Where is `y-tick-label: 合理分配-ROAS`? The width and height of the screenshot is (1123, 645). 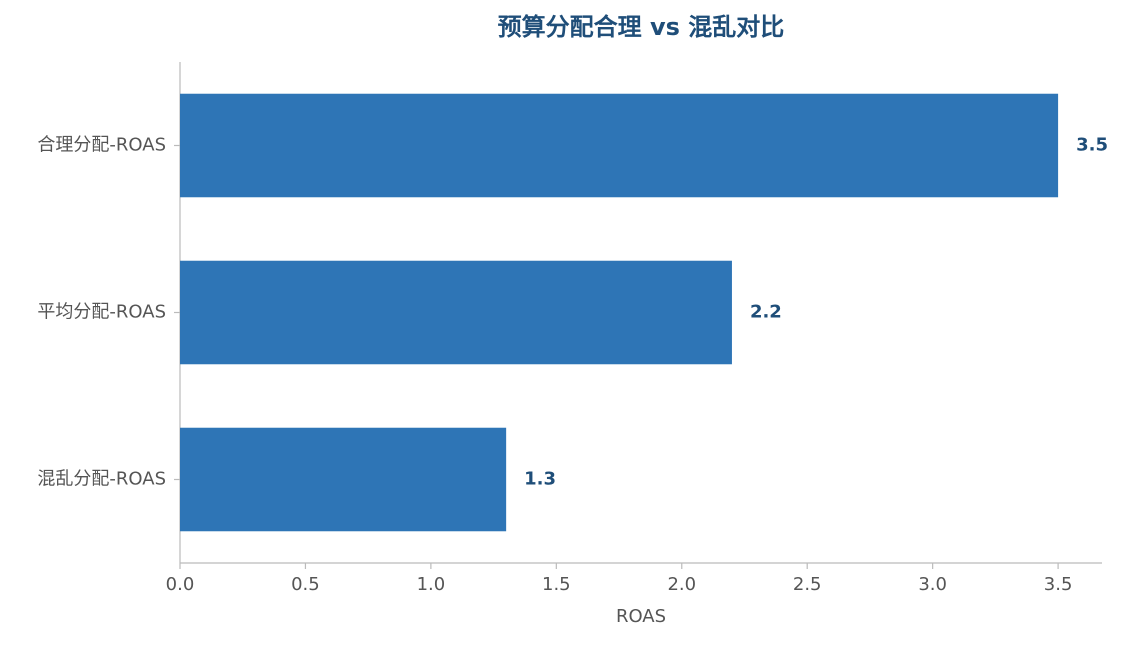 y-tick-label: 合理分配-ROAS is located at coordinates (101, 145).